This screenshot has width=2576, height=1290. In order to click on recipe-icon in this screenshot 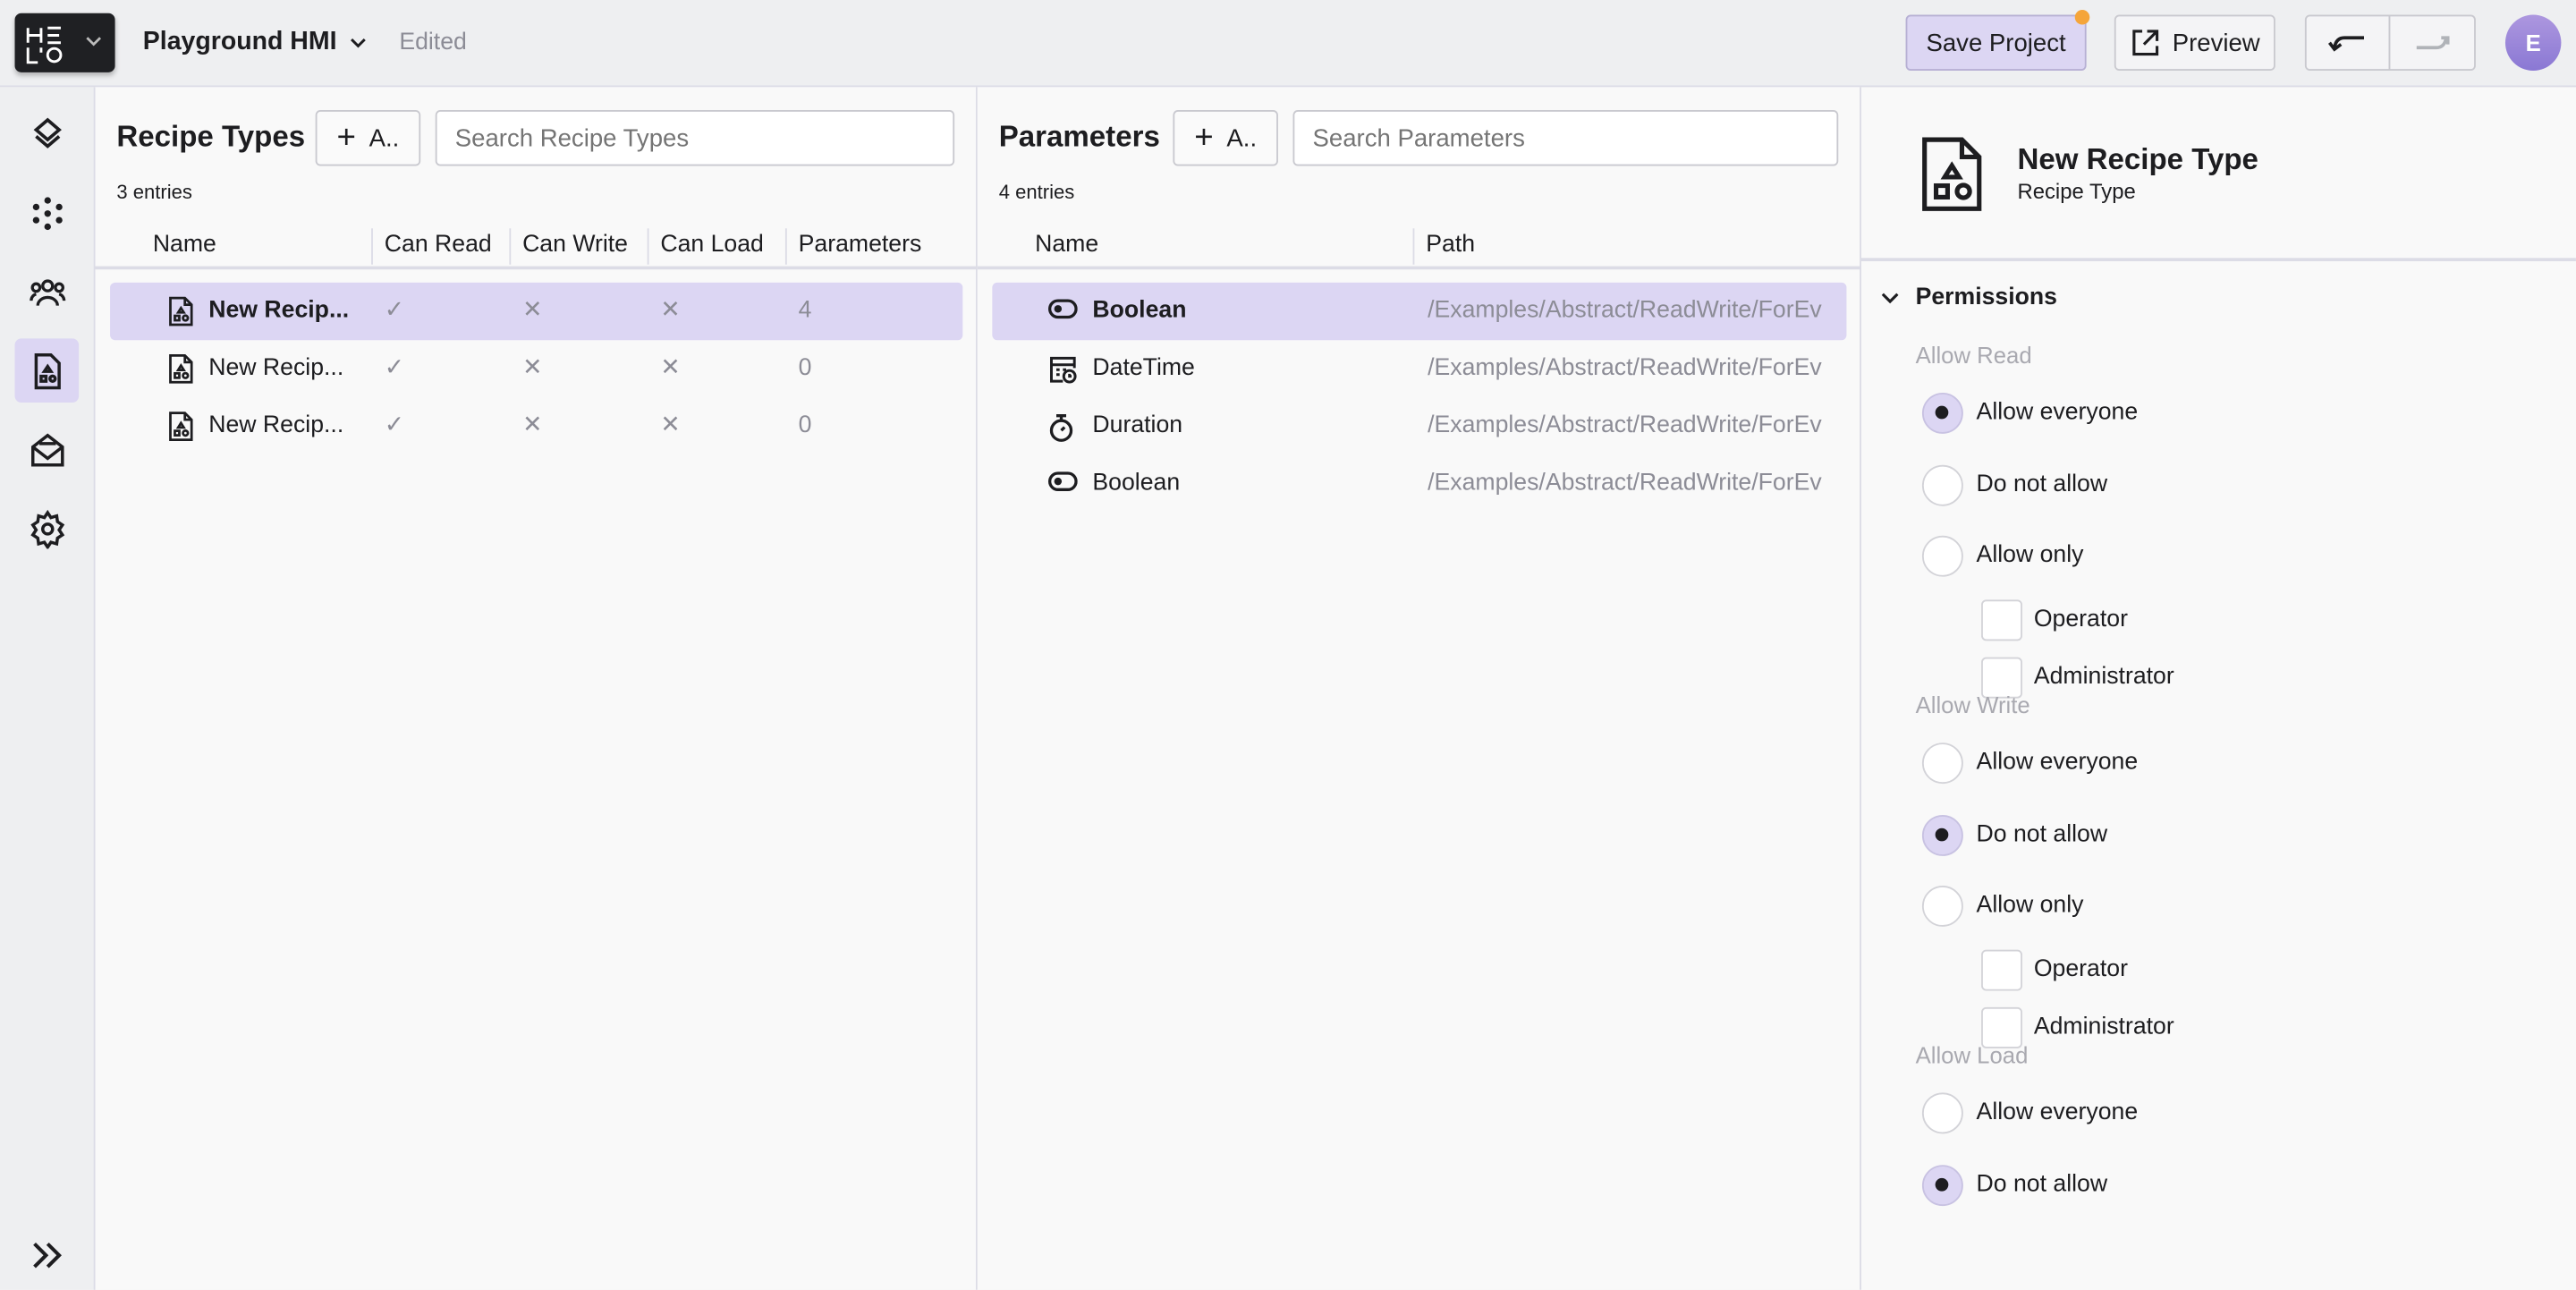, I will do `click(46, 370)`.